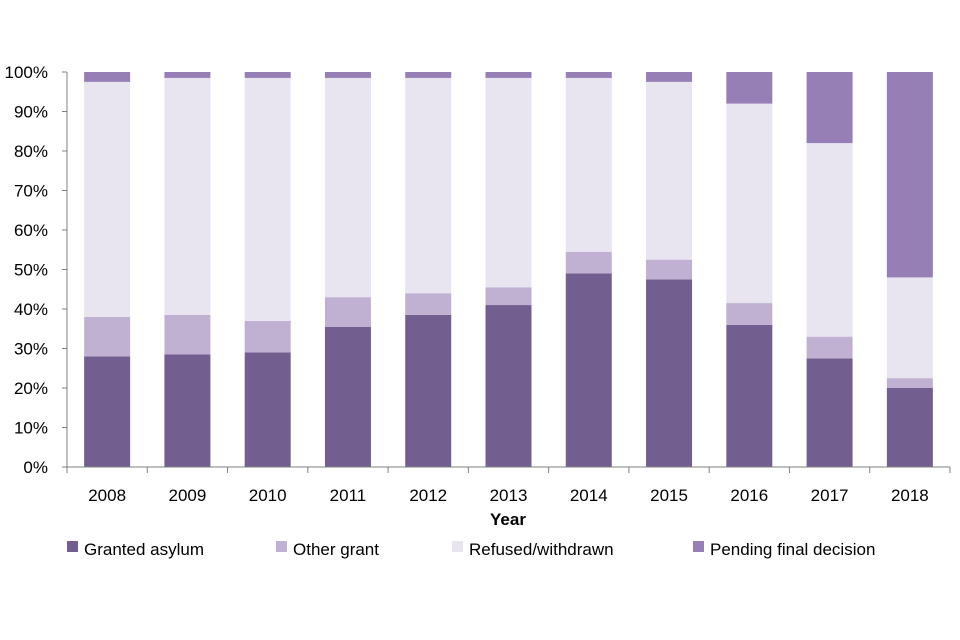 The height and width of the screenshot is (640, 960). What do you see at coordinates (31, 428) in the screenshot?
I see `y-tick-label: 10%` at bounding box center [31, 428].